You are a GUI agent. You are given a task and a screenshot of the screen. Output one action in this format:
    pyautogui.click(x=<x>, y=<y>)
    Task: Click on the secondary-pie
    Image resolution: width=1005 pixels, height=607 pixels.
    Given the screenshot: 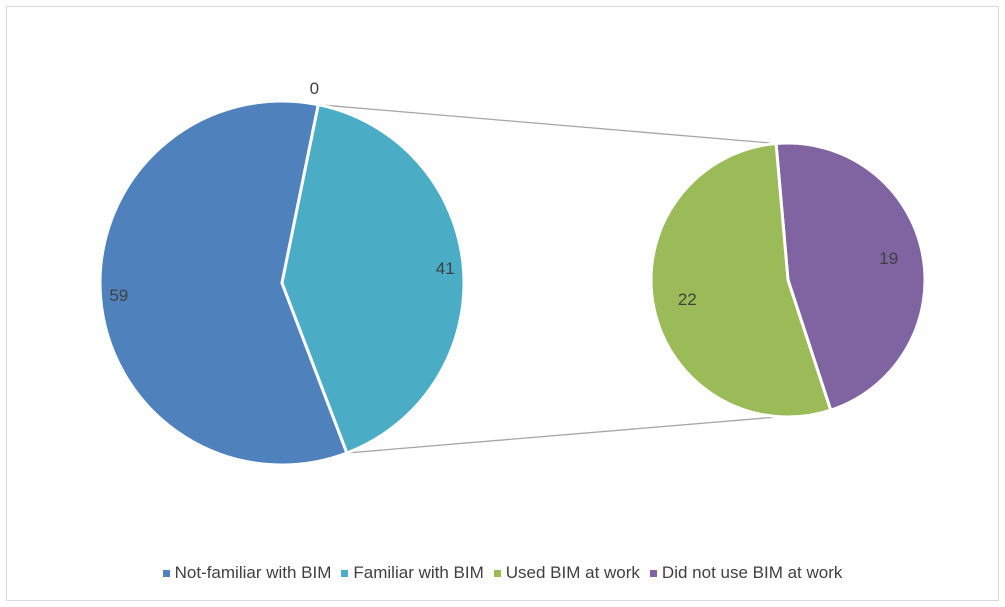 What is the action you would take?
    pyautogui.click(x=788, y=280)
    